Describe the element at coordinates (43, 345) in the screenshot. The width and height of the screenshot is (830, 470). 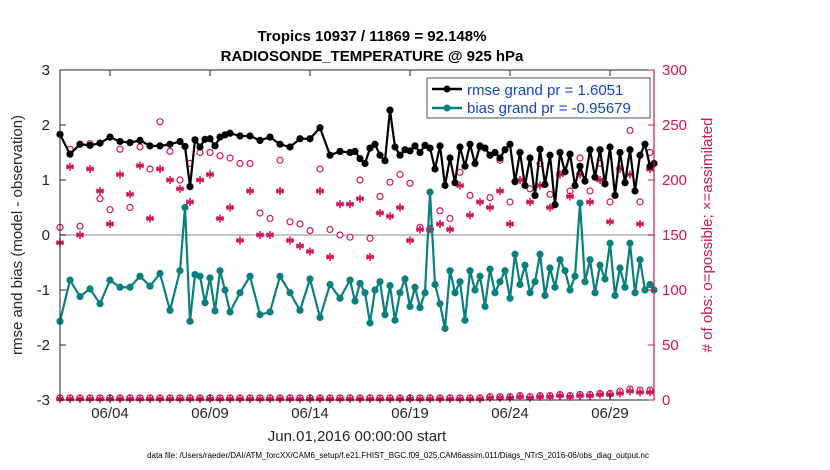
I see `y-left-tick-label: -2` at that location.